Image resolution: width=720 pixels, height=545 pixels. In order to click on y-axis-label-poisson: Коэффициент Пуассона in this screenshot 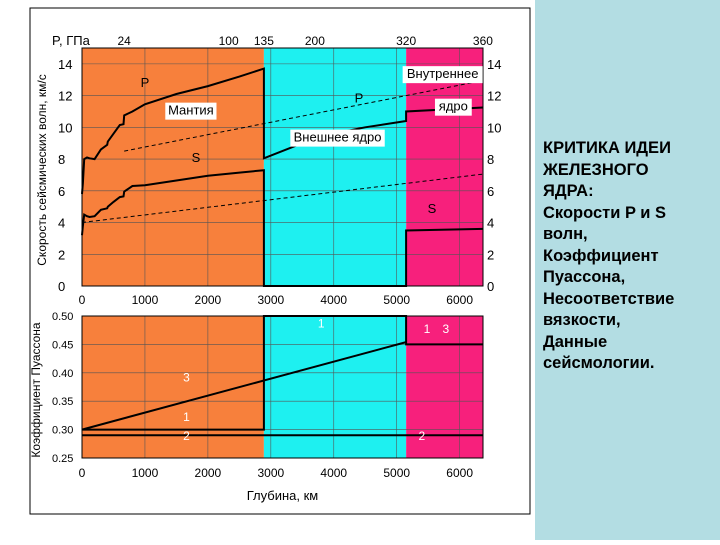, I will do `click(36, 390)`.